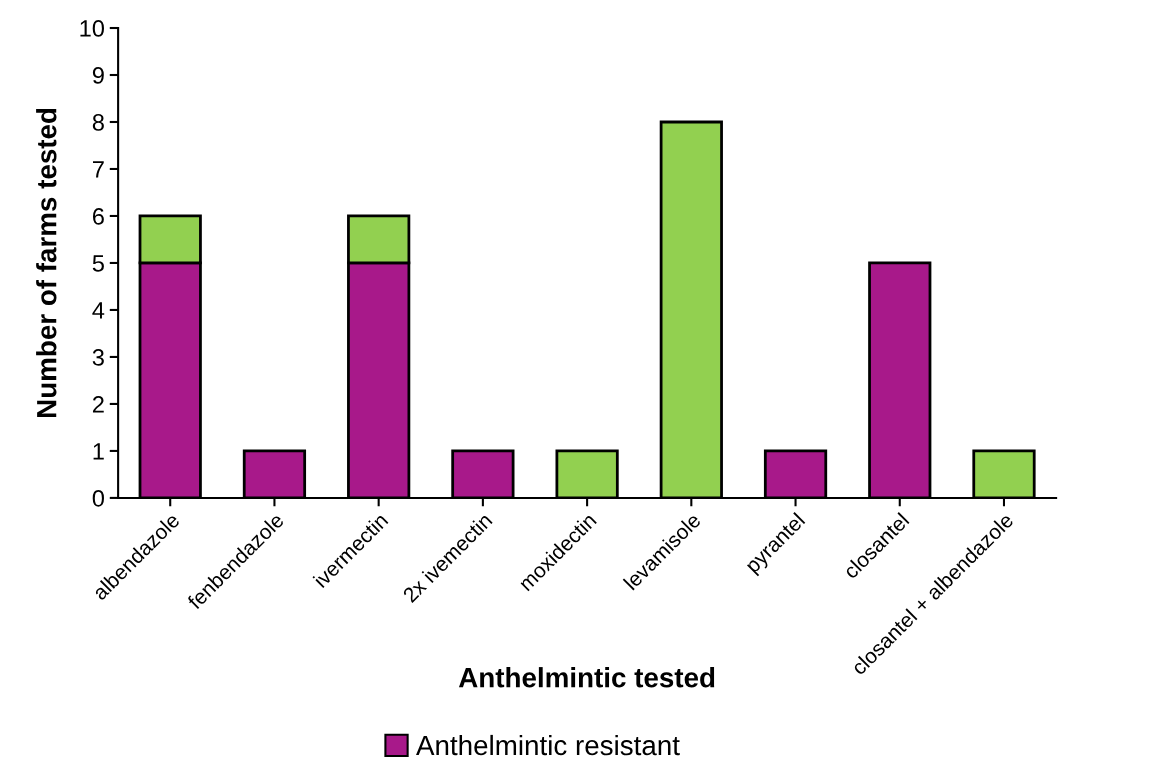 Image resolution: width=1158 pixels, height=778 pixels. Describe the element at coordinates (98, 75) in the screenshot. I see `y-tick-label: 9` at that location.